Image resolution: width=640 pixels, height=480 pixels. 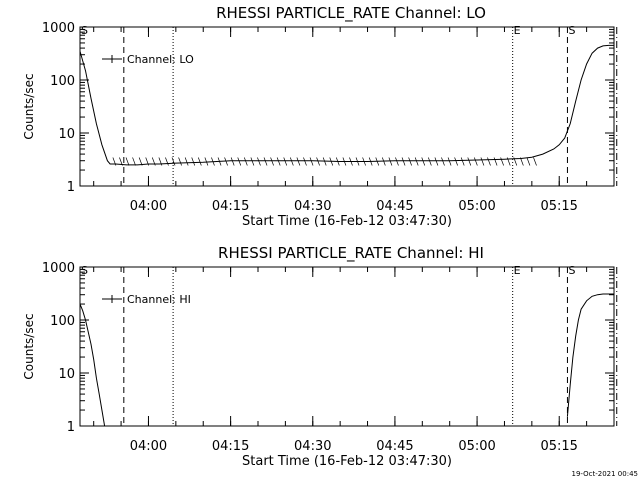 I want to click on chart-title: RHESSI PARTICLE_RATE Channel: HI, so click(x=351, y=253).